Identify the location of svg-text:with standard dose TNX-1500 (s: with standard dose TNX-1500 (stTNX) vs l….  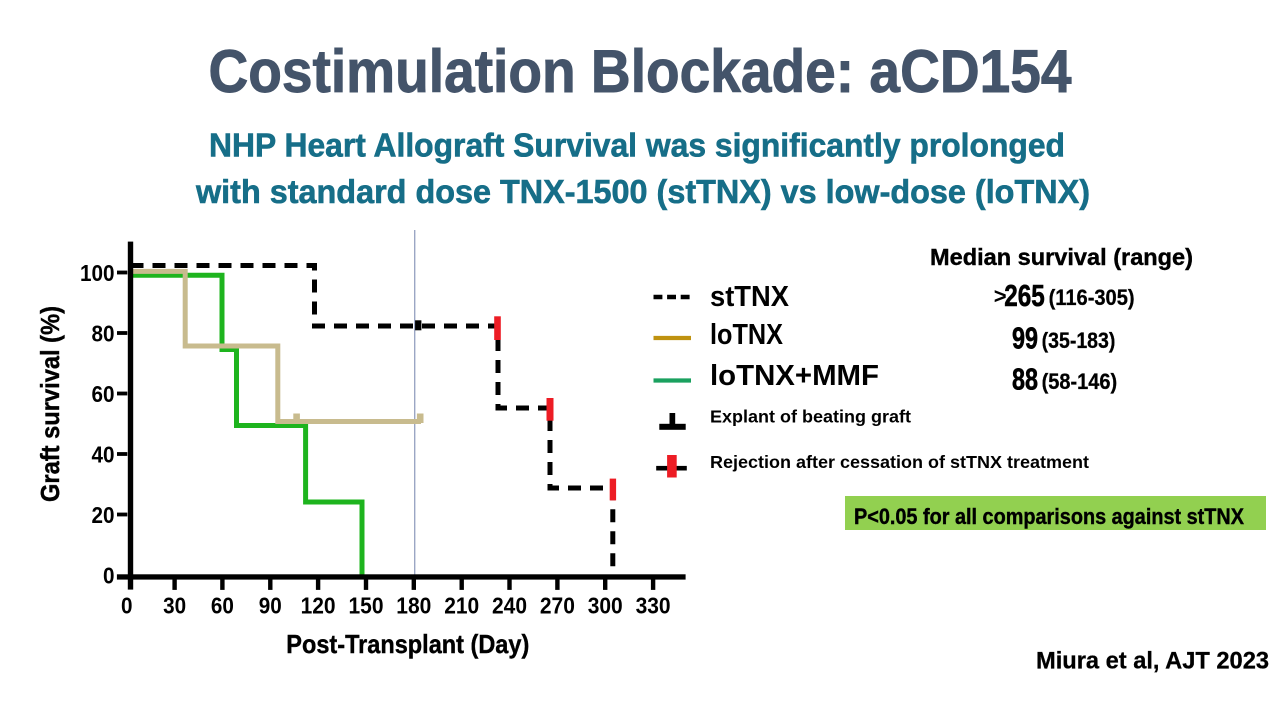
(642, 191).